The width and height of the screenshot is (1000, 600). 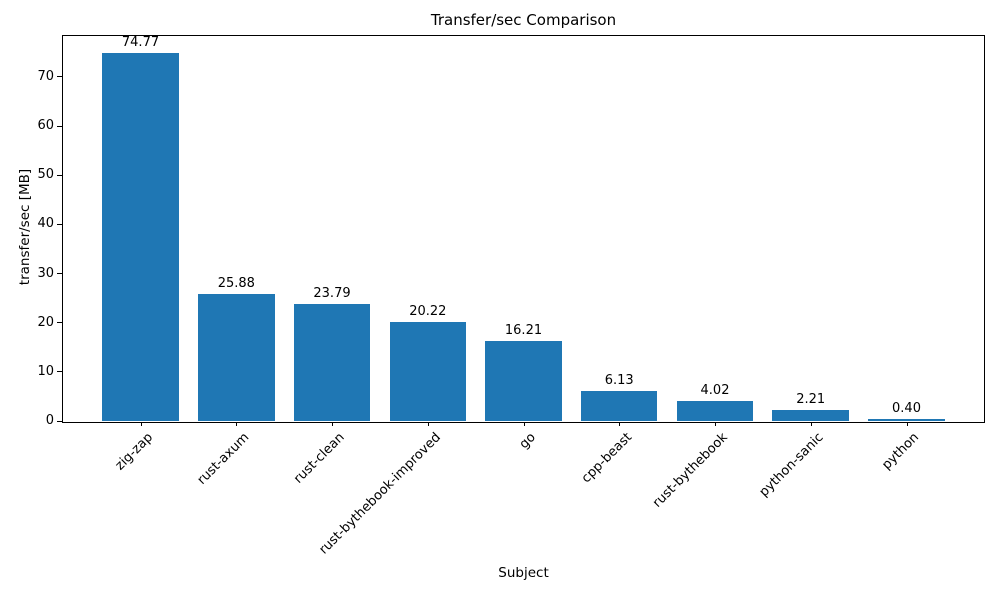 What do you see at coordinates (45, 371) in the screenshot?
I see `y-tick-label: 10` at bounding box center [45, 371].